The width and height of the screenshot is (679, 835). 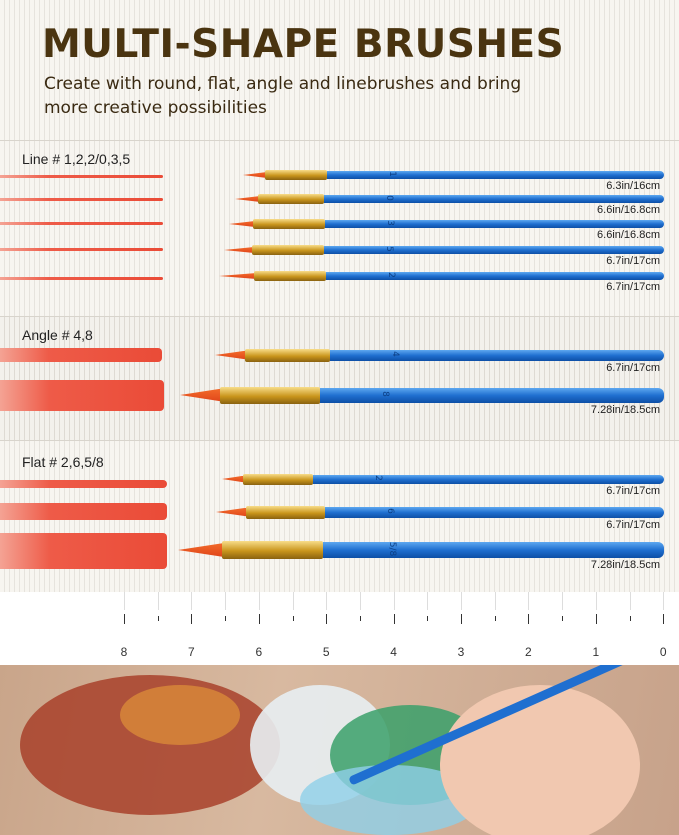 What do you see at coordinates (388, 198) in the screenshot?
I see `brush-size-number: 0` at bounding box center [388, 198].